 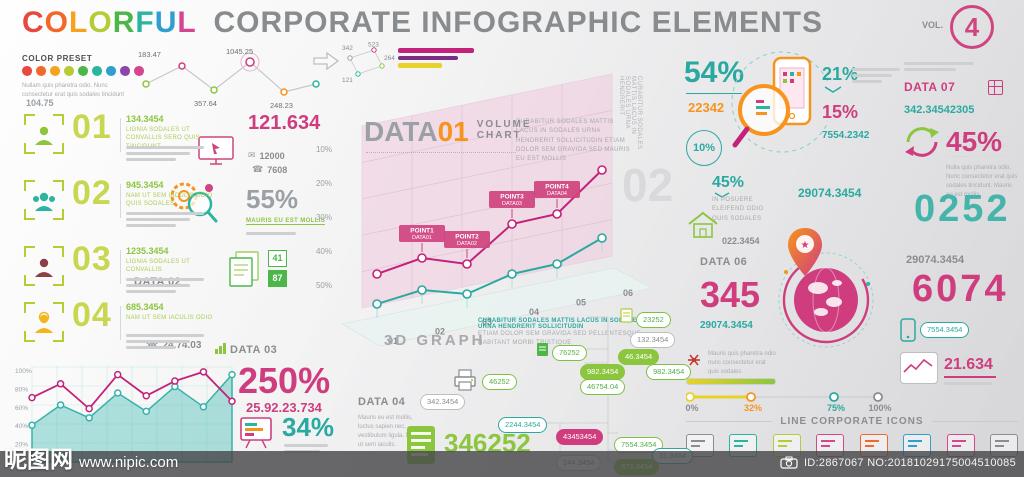 I want to click on title-data: DATA, so click(x=401, y=131).